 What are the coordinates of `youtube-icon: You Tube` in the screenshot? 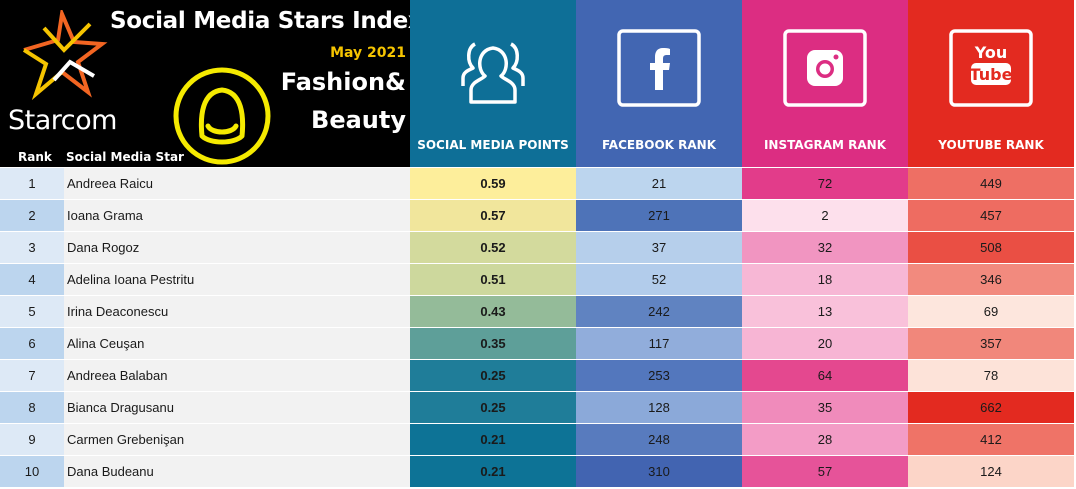 It's located at (991, 68).